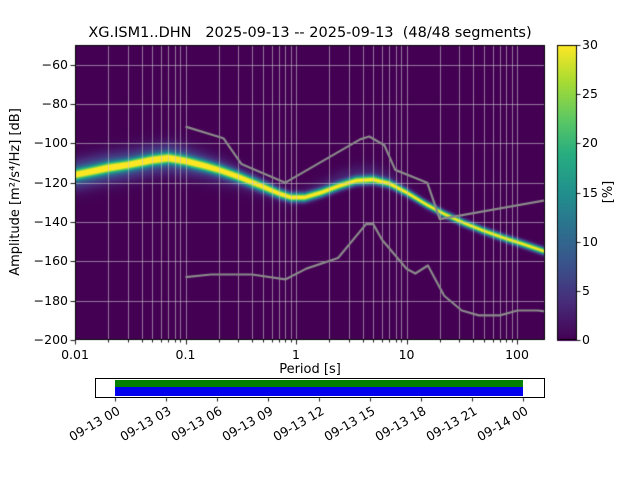 The width and height of the screenshot is (640, 480). I want to click on y-tick-label: −200, so click(50, 339).